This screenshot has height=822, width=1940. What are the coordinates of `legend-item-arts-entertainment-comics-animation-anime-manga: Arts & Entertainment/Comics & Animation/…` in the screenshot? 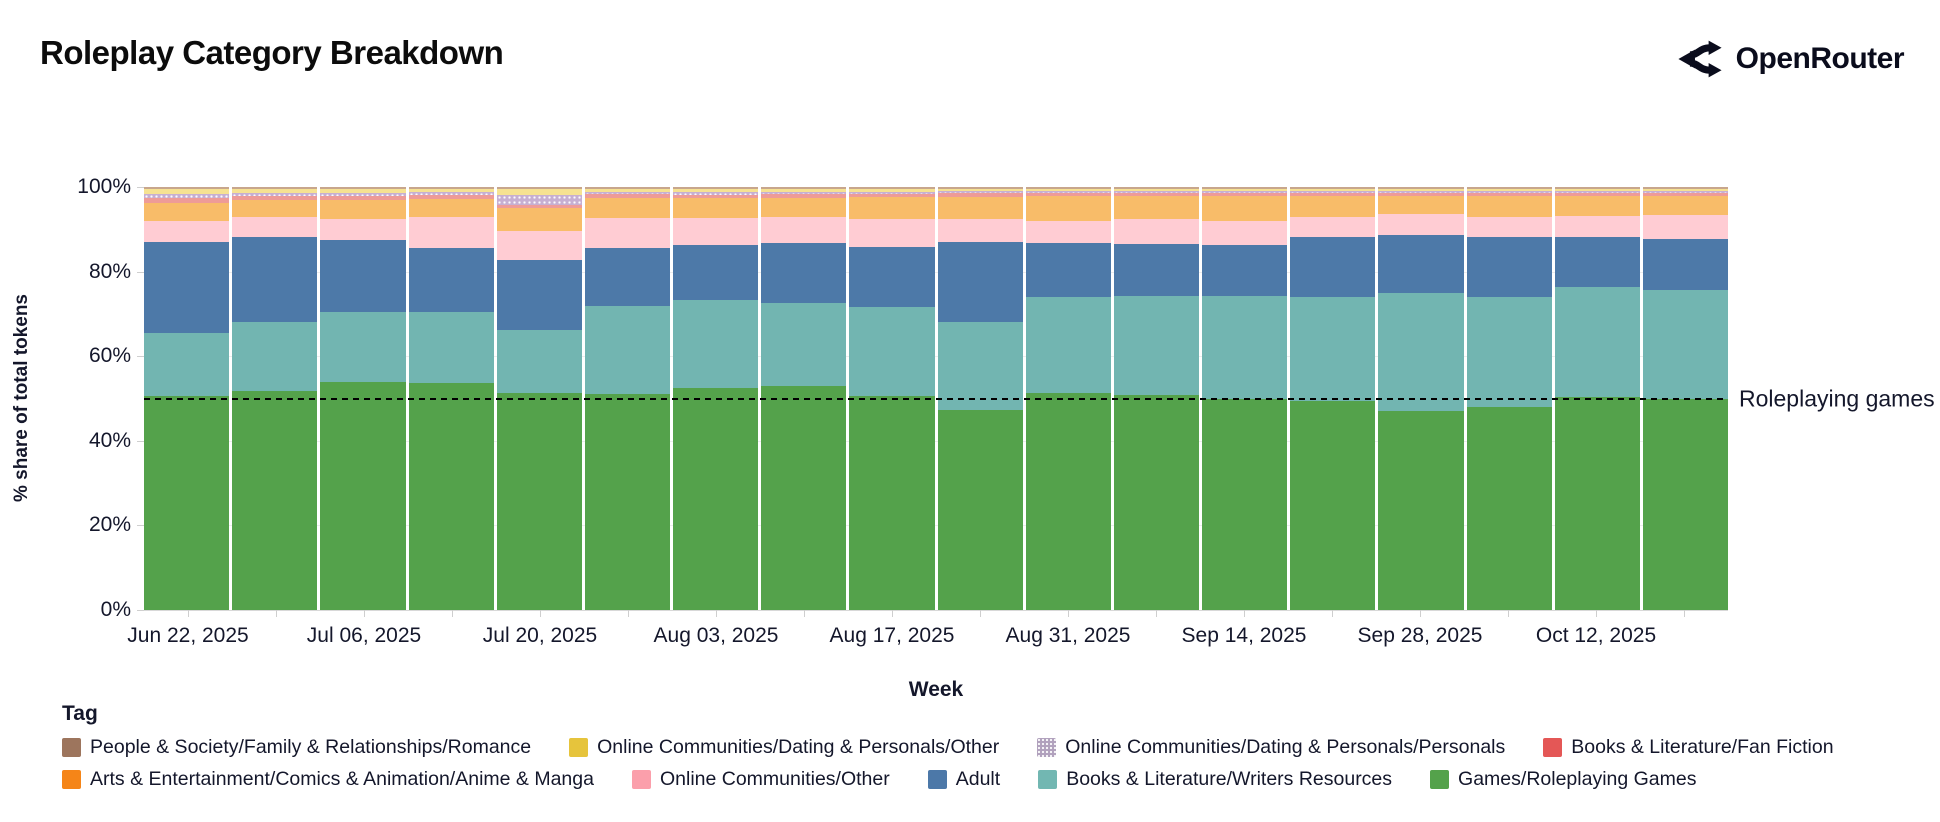 It's located at (328, 779).